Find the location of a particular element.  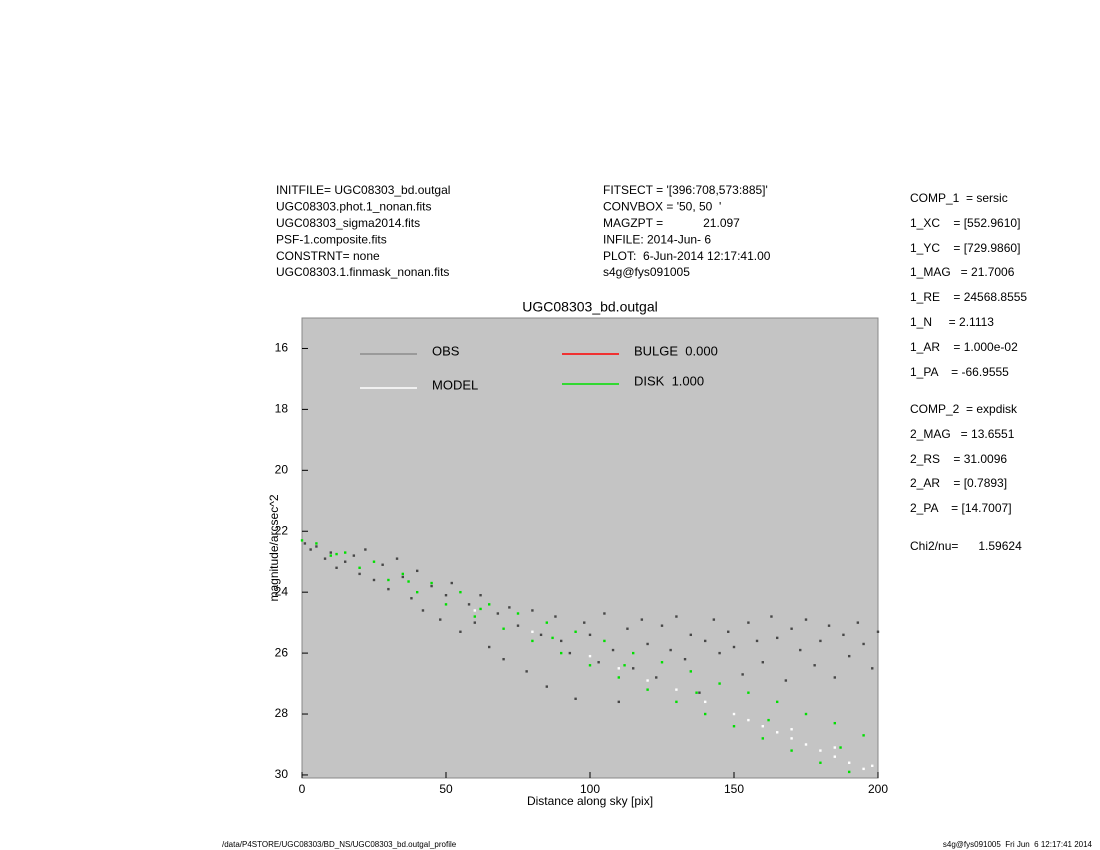

info-left: UGC08303.phot.1_nonan.fits is located at coordinates (353, 207).